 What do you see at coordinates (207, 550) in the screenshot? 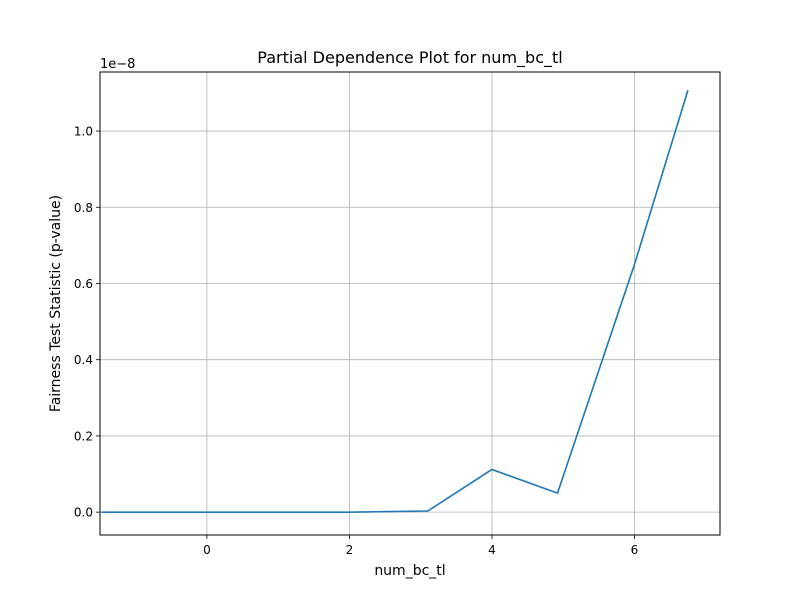
I see `x-tick-label: 0` at bounding box center [207, 550].